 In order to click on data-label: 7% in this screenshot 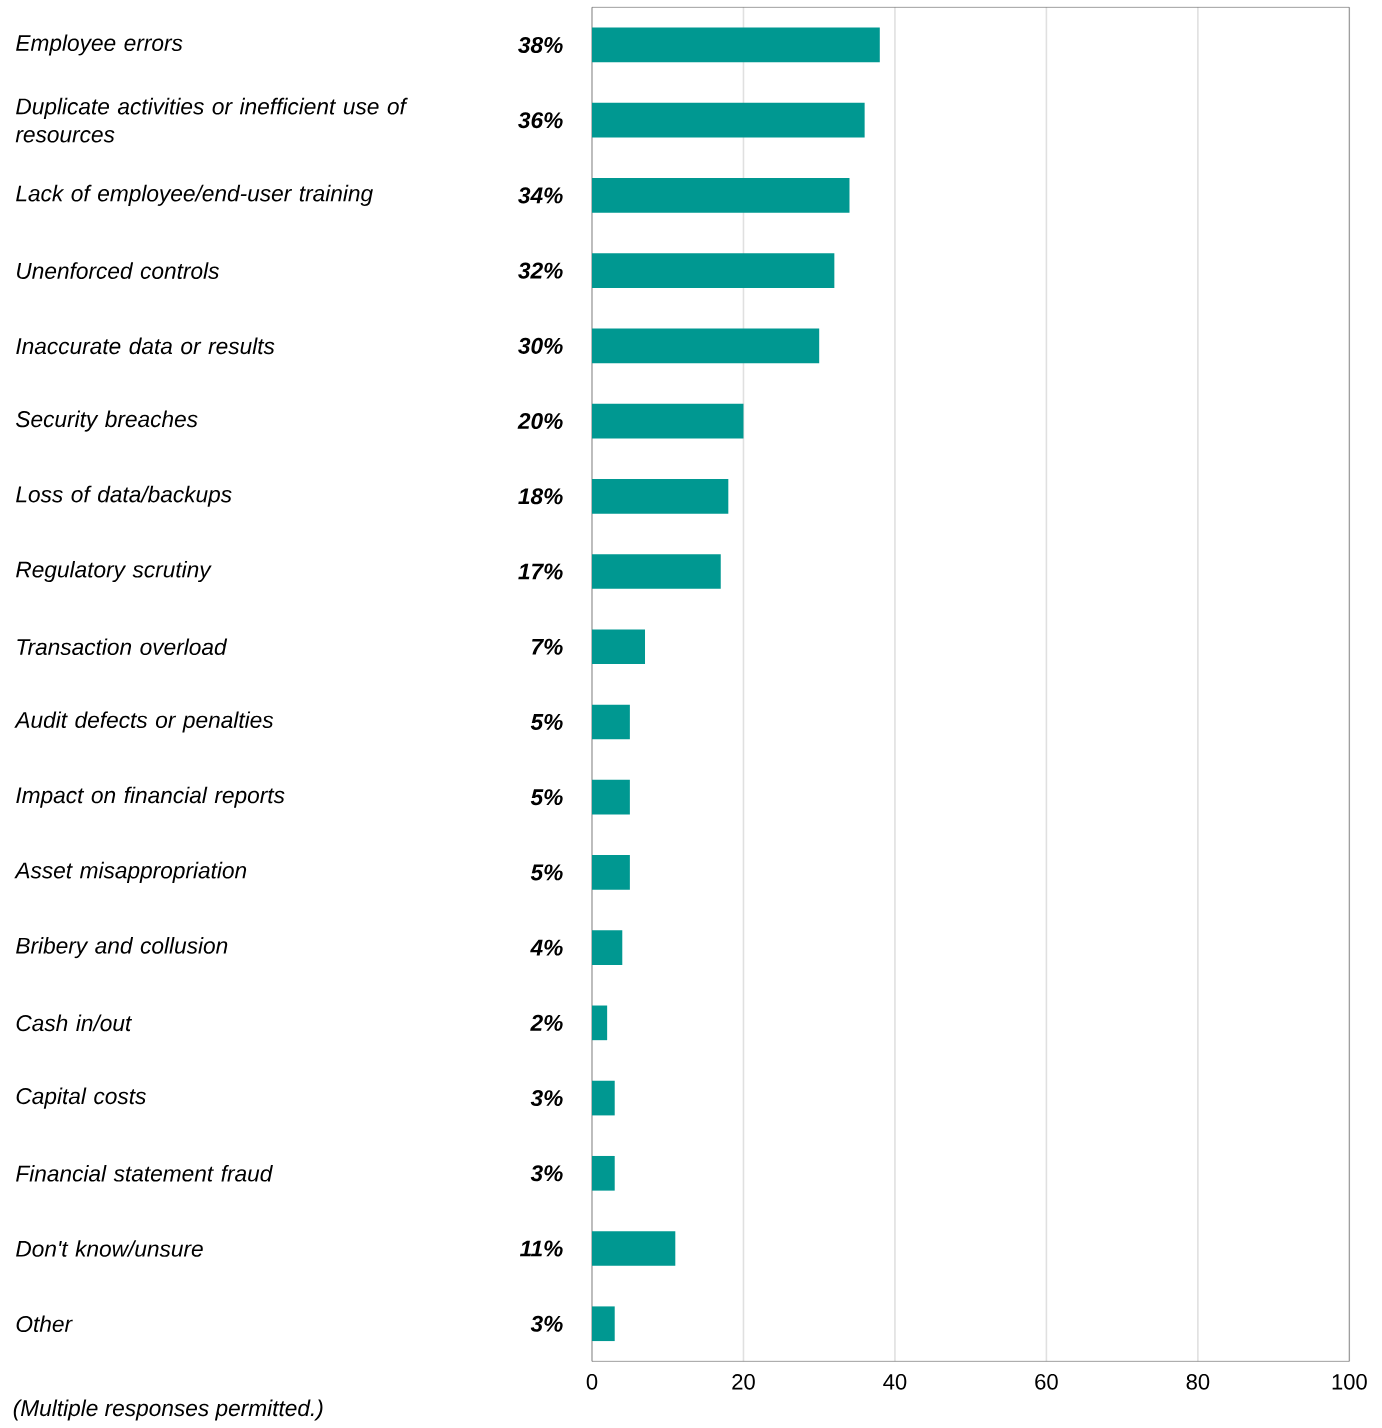, I will do `click(547, 646)`.